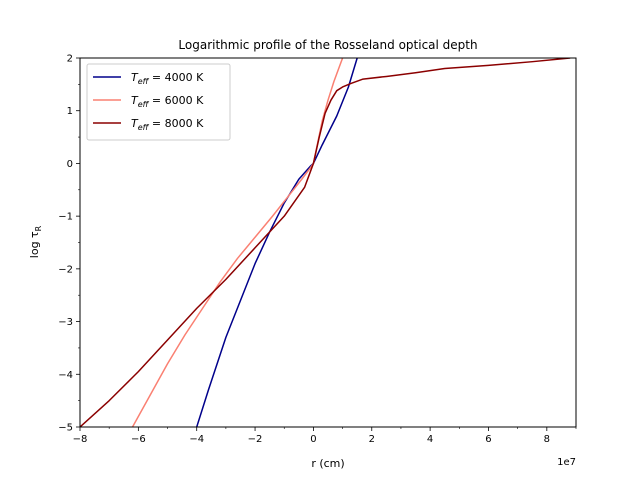 The height and width of the screenshot is (480, 640). I want to click on y-axis-label: log τR, so click(35, 241).